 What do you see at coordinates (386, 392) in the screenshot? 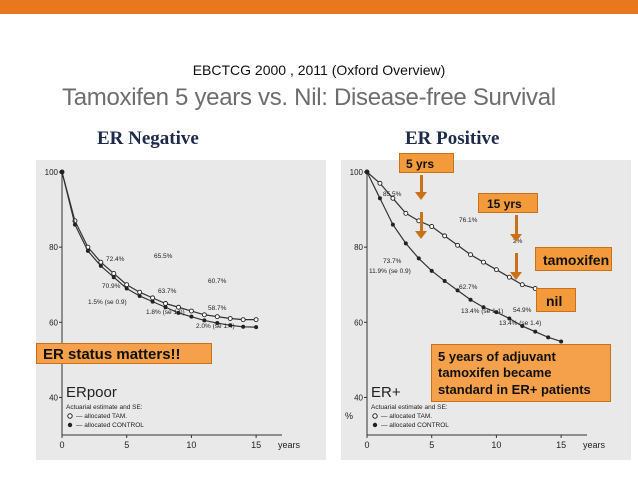
I see `panel-label: ER+` at bounding box center [386, 392].